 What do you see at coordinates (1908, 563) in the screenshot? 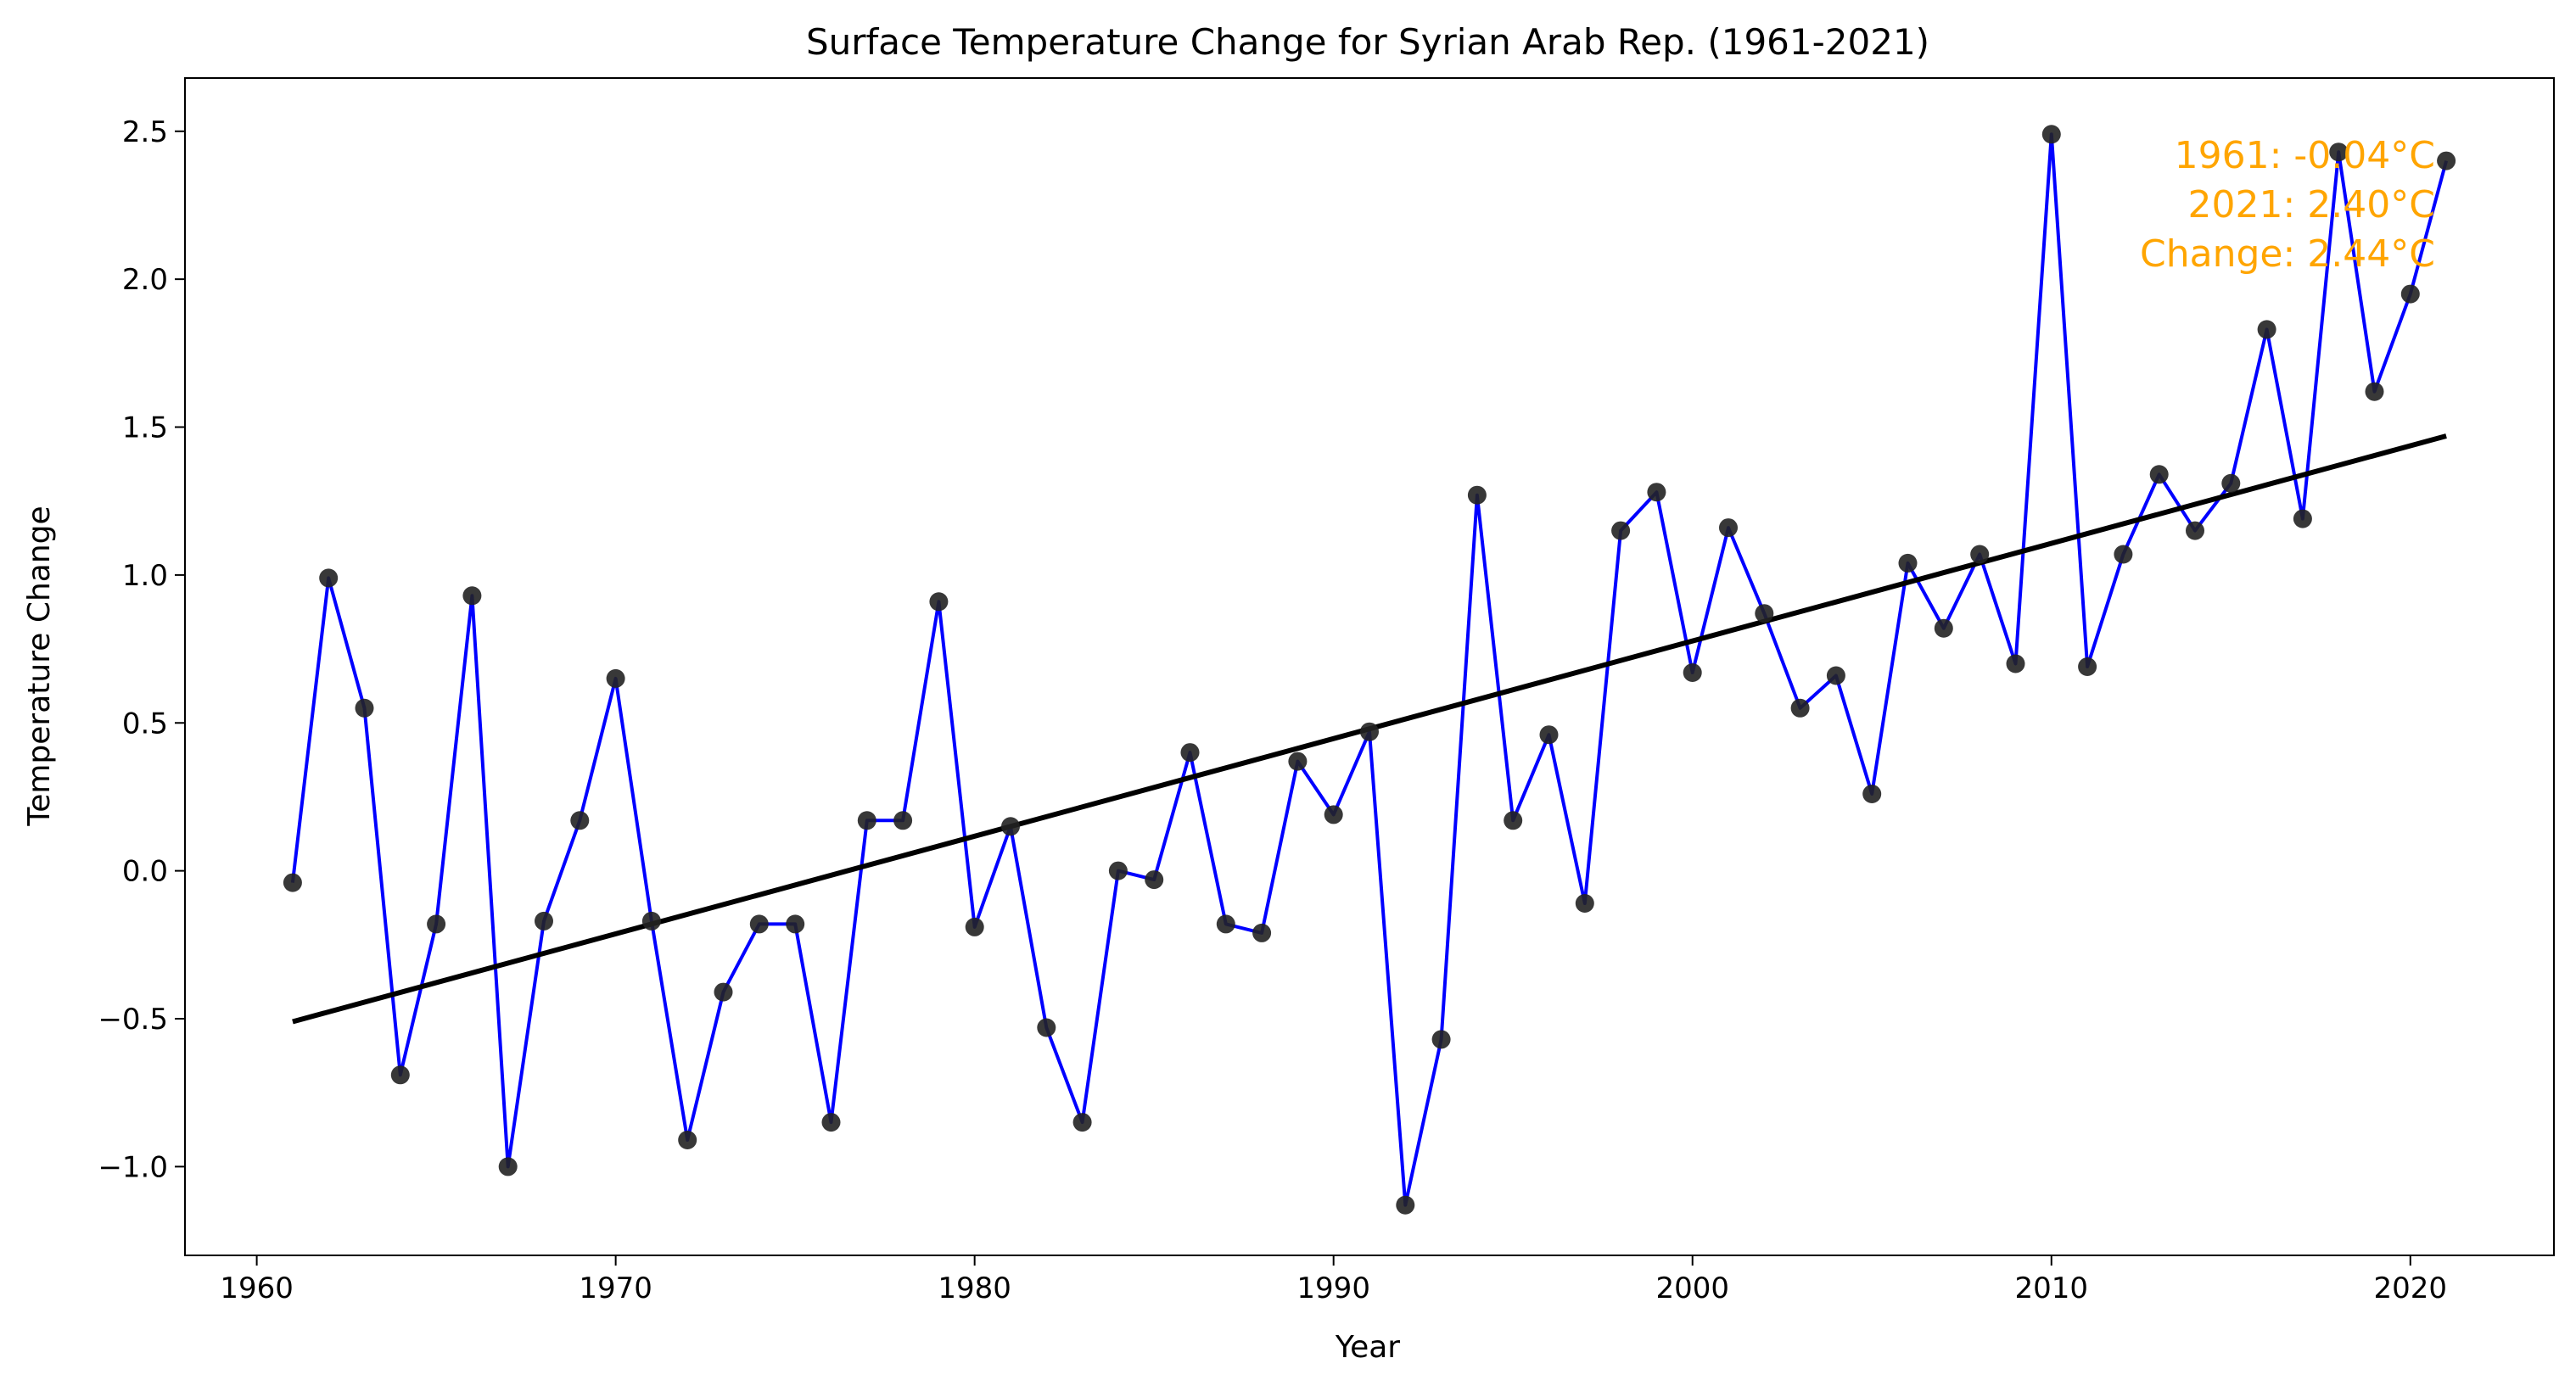
I see `data-point-2006` at bounding box center [1908, 563].